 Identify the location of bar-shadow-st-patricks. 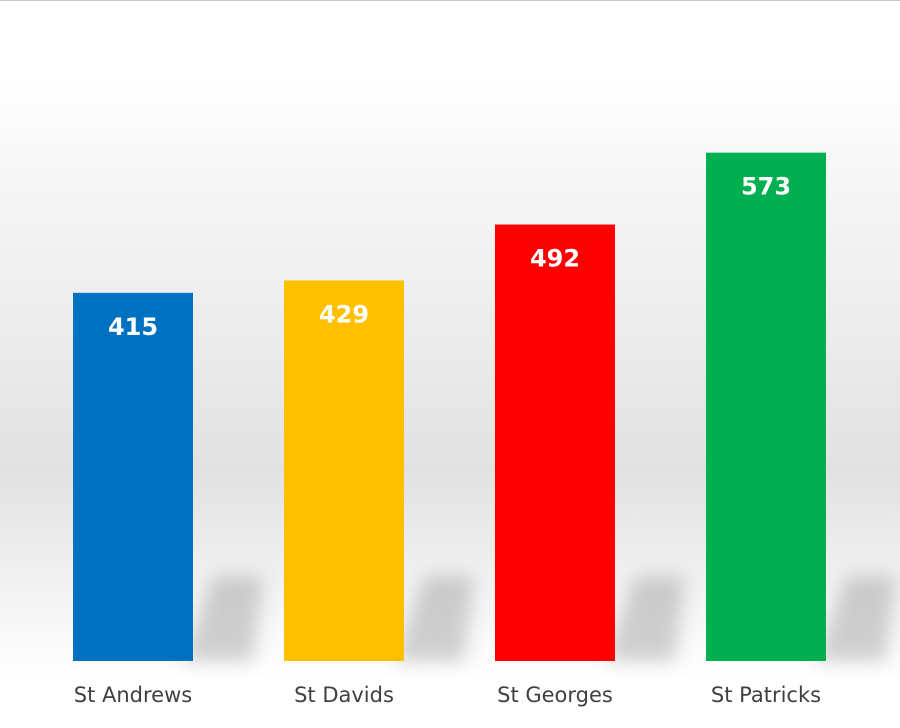
(856, 618).